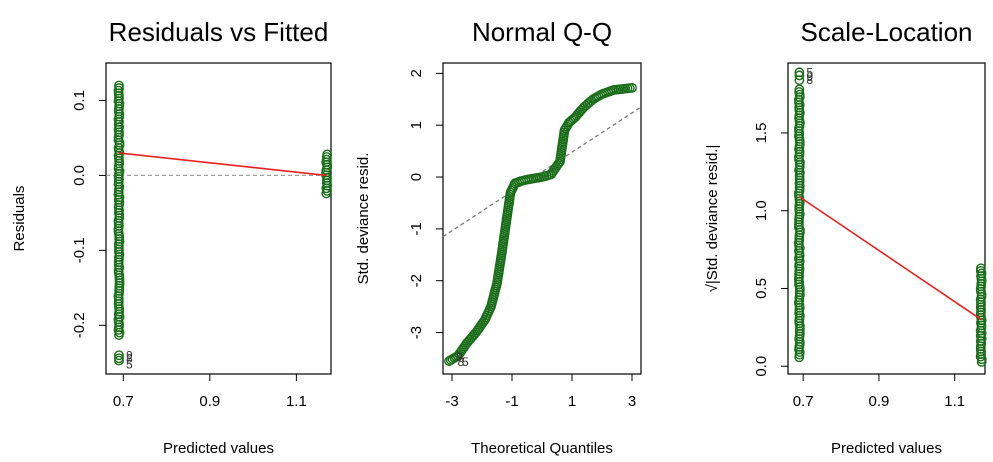  I want to click on y-tick-label: 0, so click(416, 177).